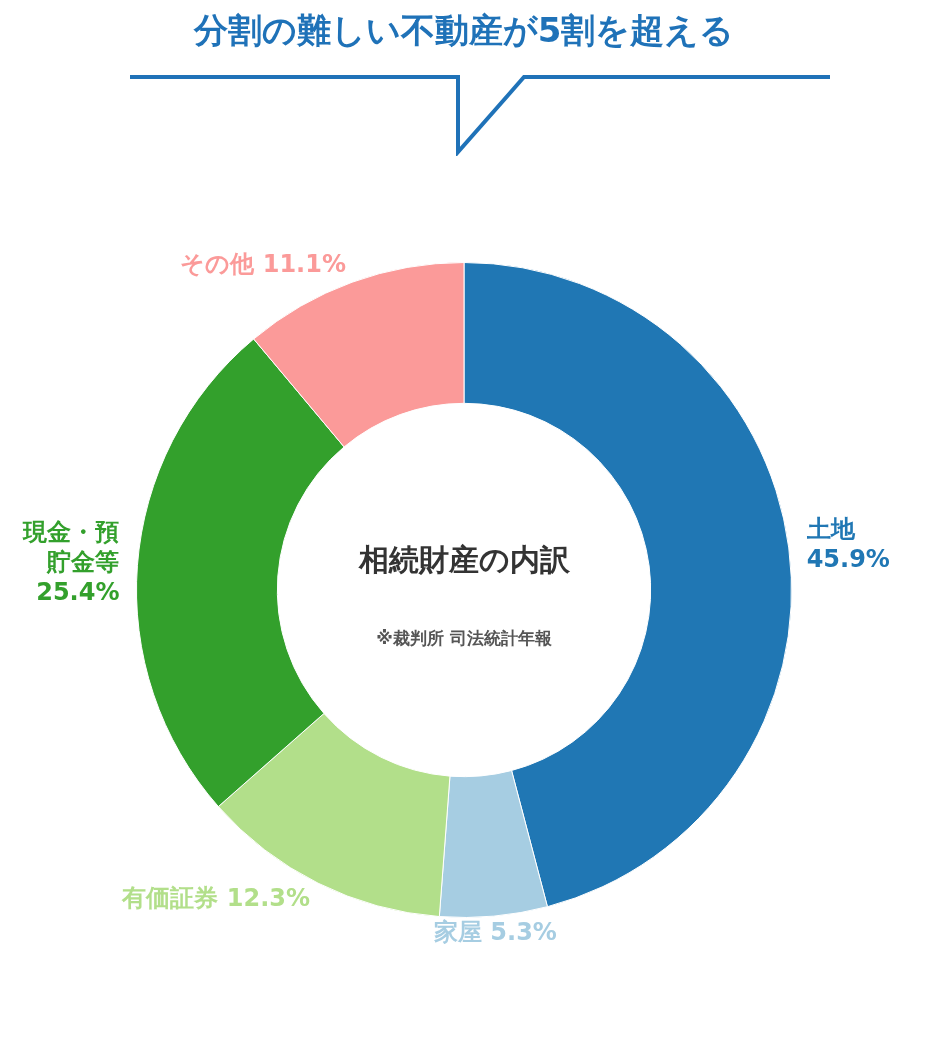  Describe the element at coordinates (78, 592) in the screenshot. I see `data-label: 25.4%` at that location.